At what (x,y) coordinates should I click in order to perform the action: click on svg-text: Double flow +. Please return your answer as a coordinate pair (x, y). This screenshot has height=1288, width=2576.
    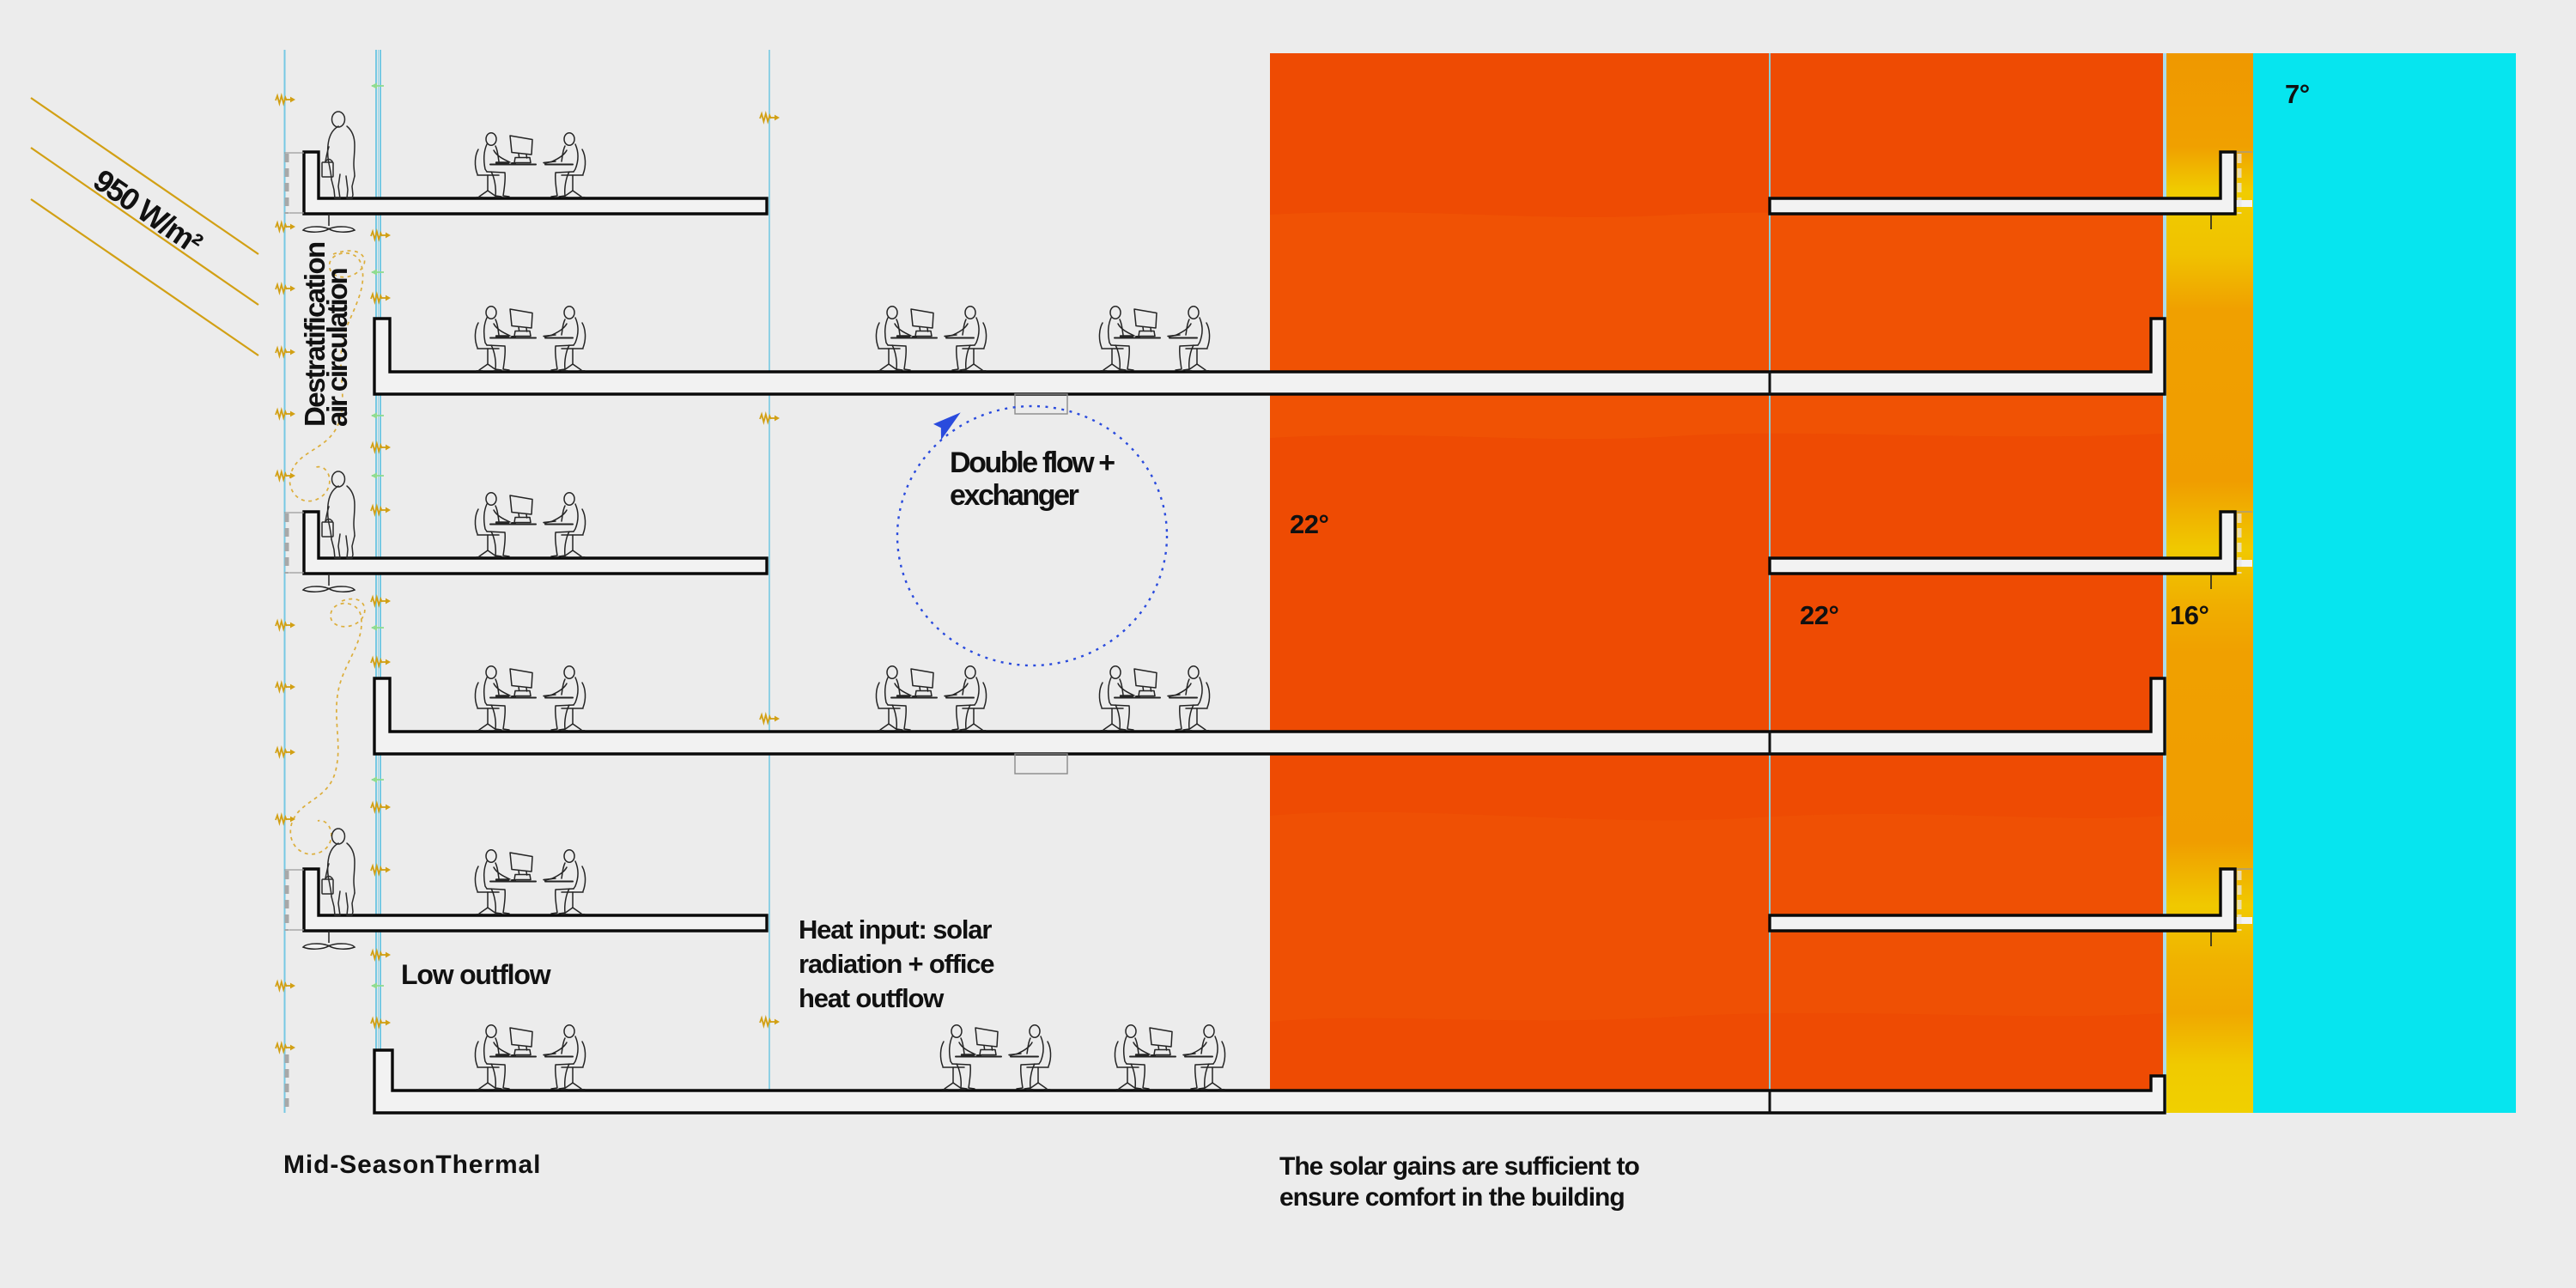
    Looking at the image, I should click on (1032, 463).